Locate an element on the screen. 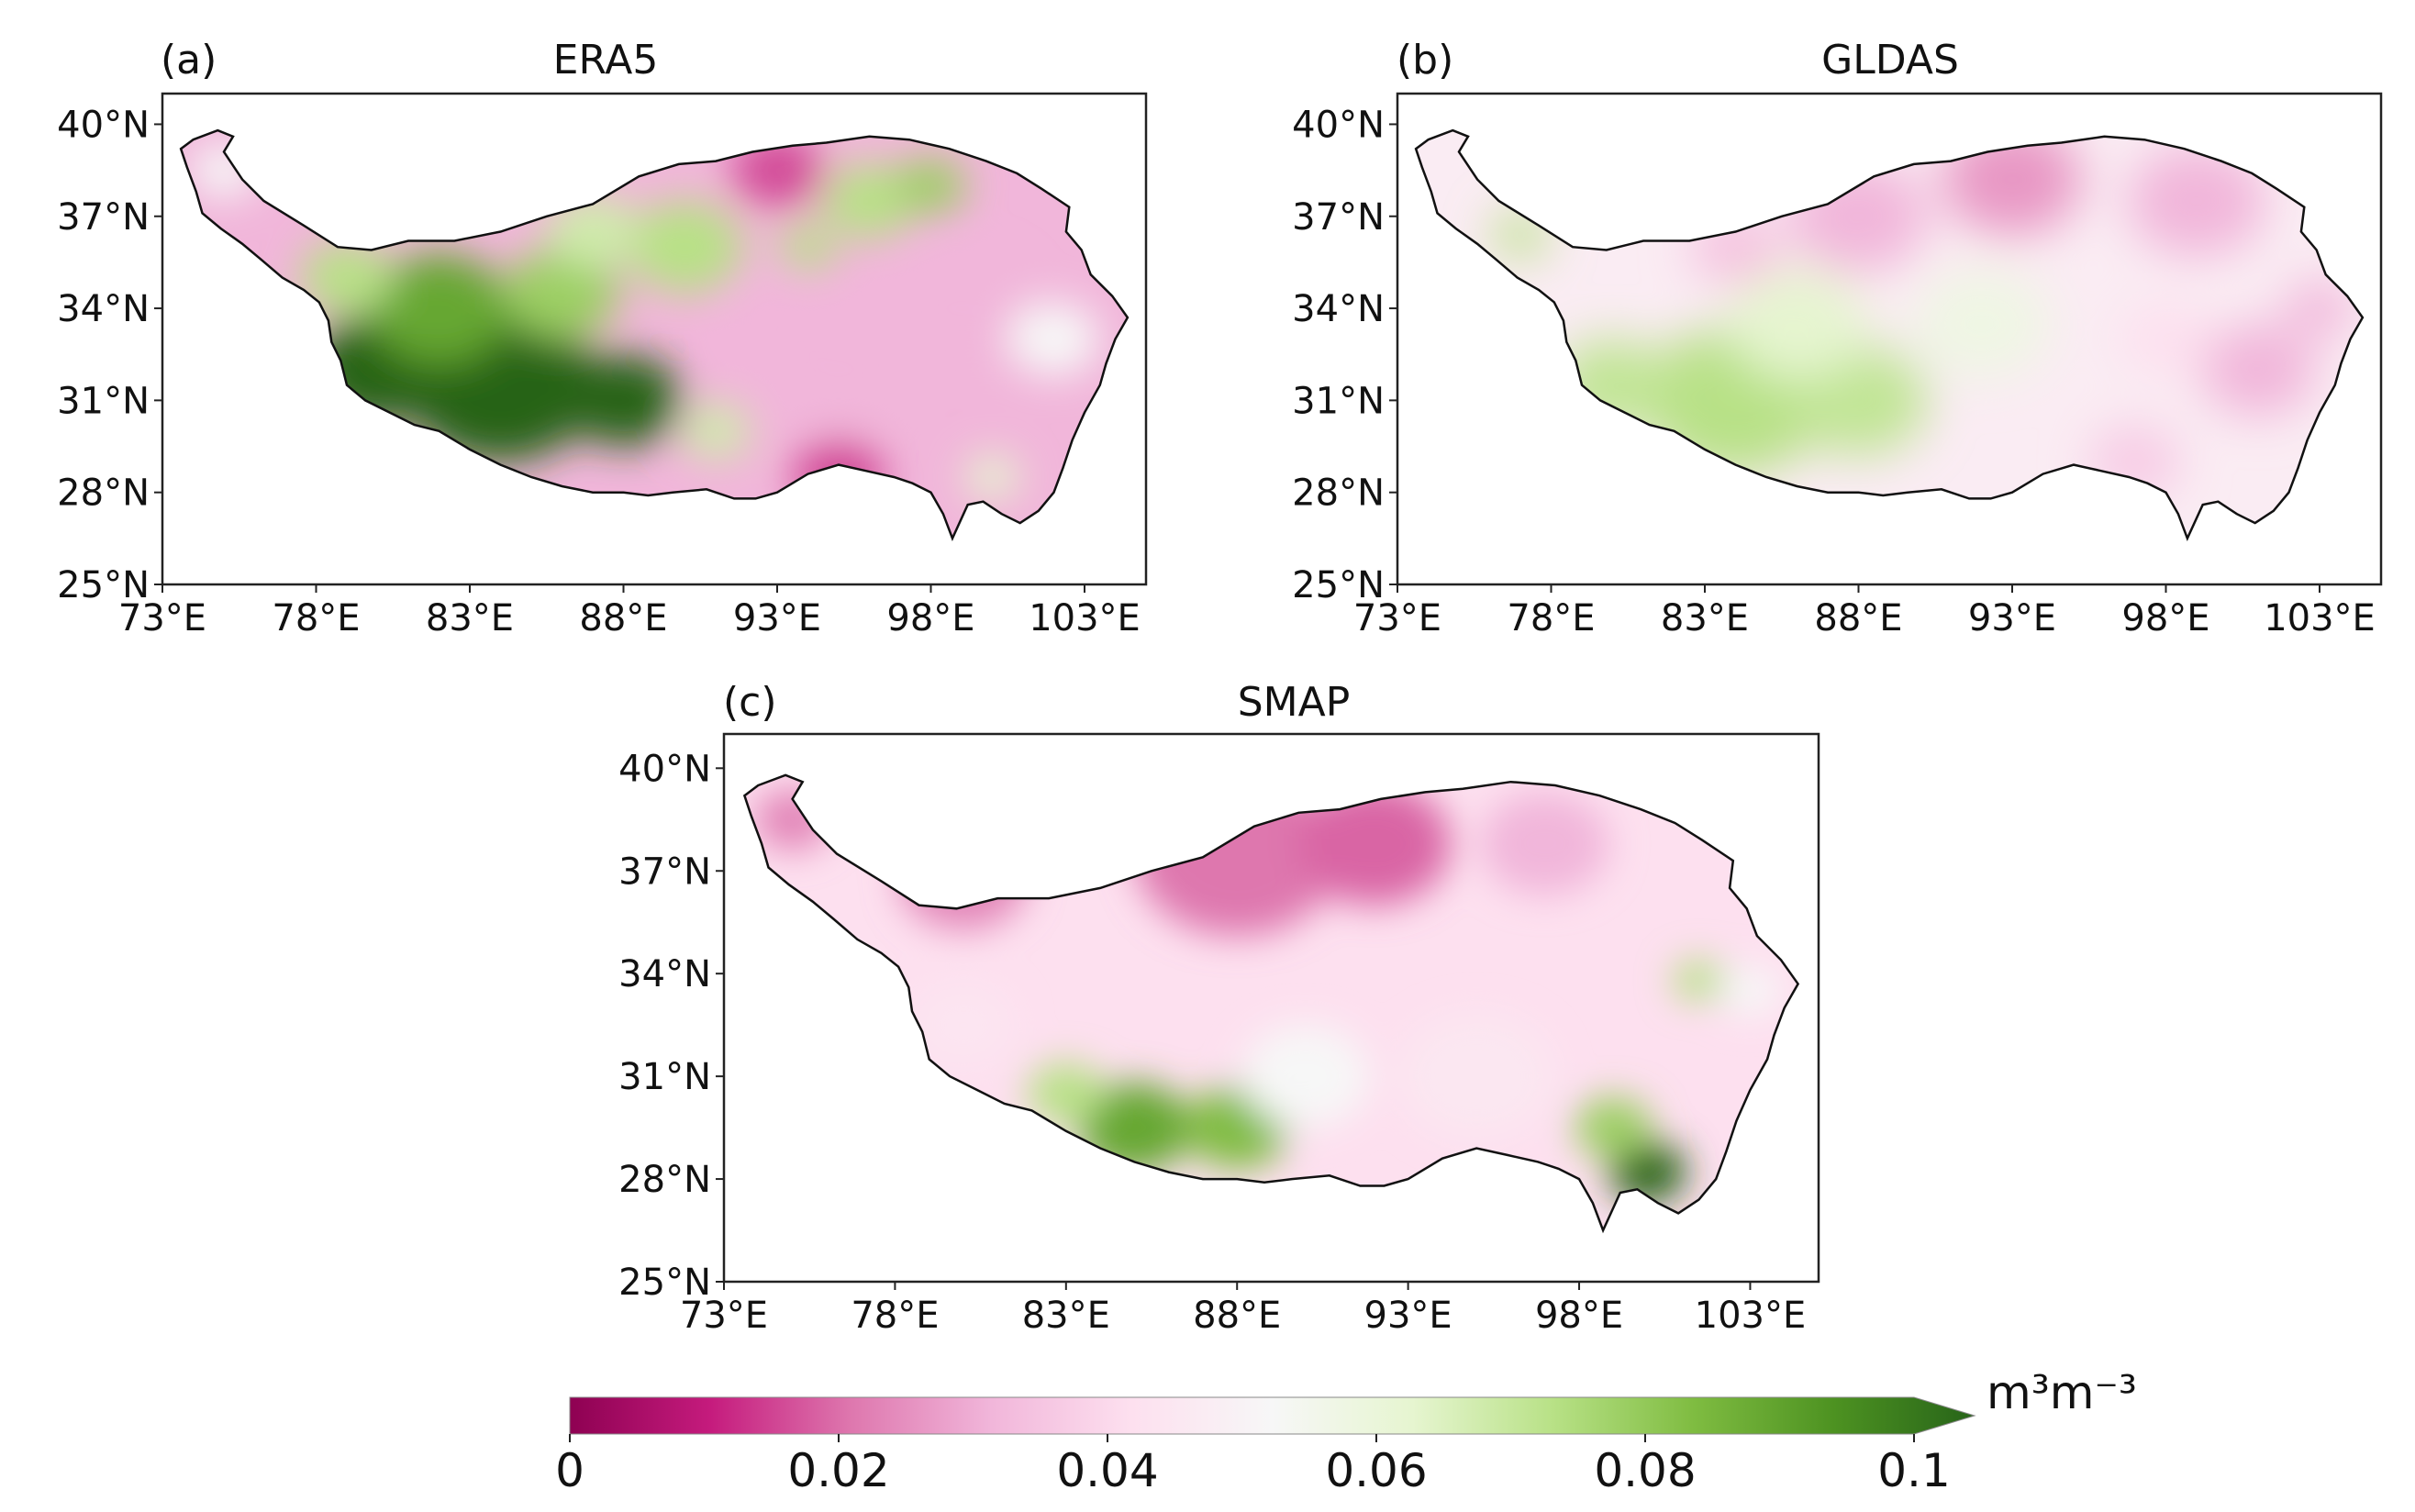  colorbar: m³m⁻³ 0 0.02 0.04 0.06 0.08 0.1 is located at coordinates (1346, 1432).